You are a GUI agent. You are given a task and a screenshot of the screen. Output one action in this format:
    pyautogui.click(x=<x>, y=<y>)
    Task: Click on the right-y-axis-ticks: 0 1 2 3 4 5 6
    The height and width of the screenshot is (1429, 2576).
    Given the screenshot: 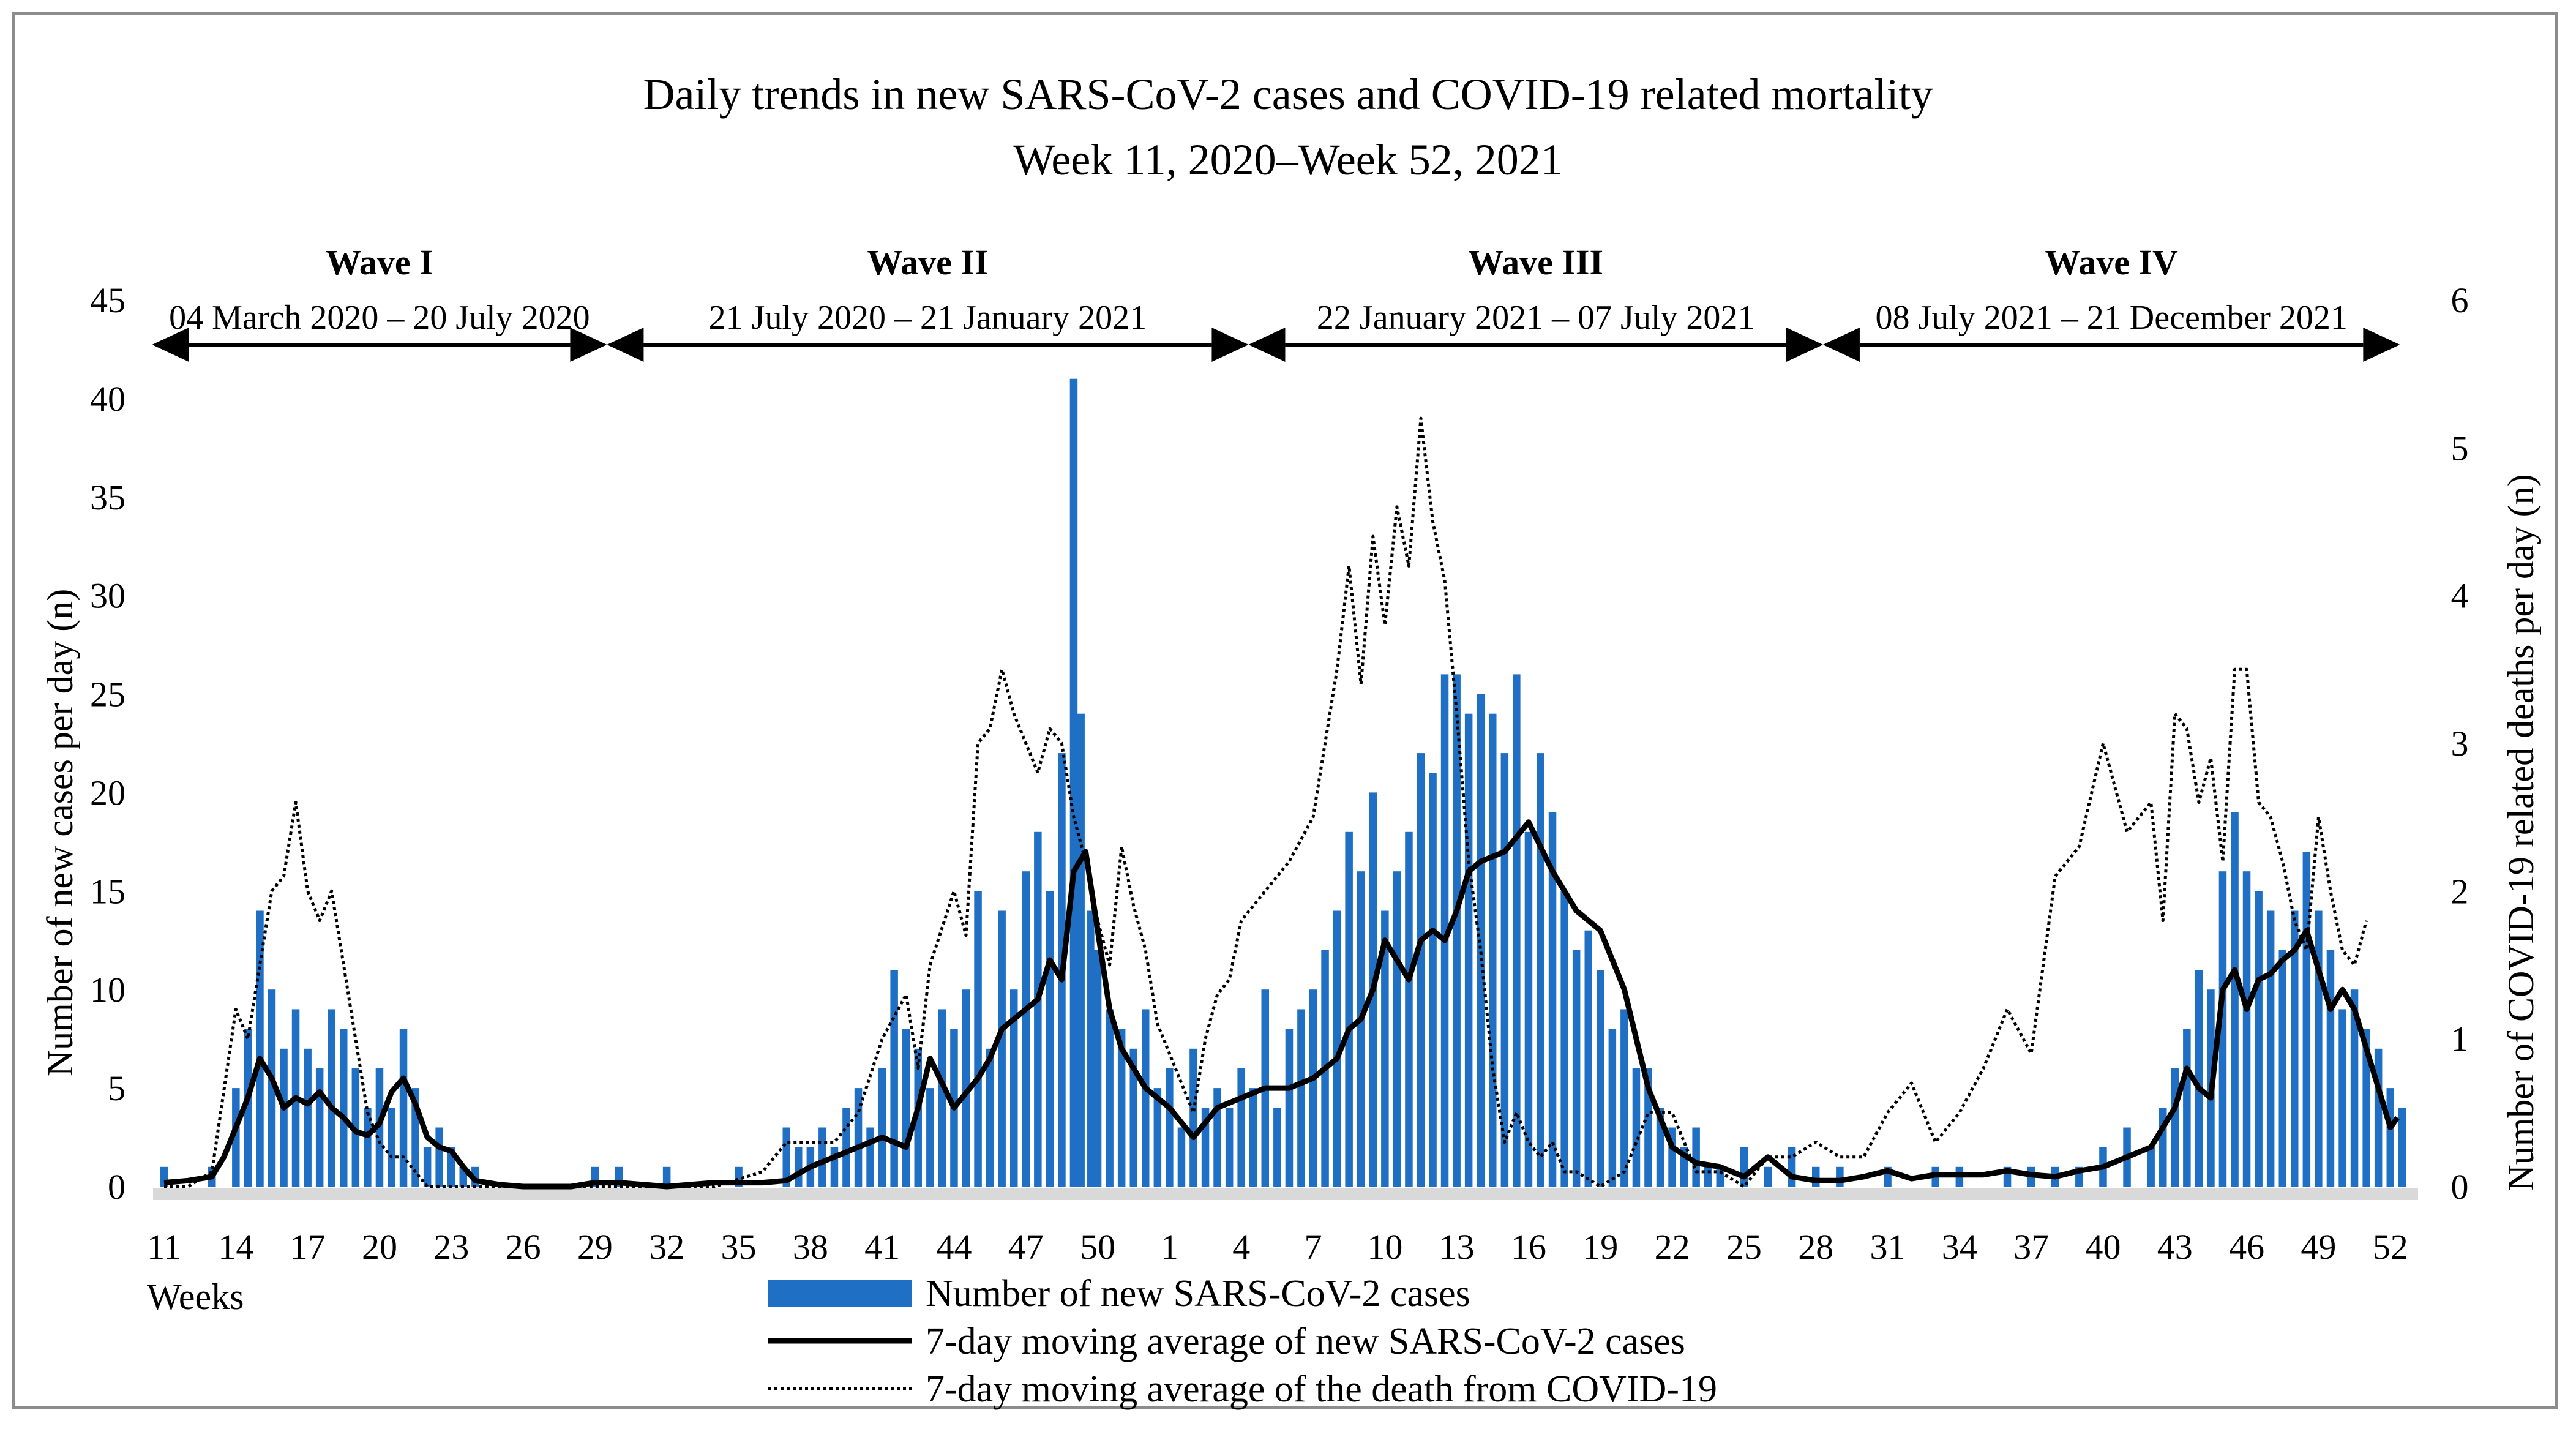 What is the action you would take?
    pyautogui.click(x=2460, y=743)
    